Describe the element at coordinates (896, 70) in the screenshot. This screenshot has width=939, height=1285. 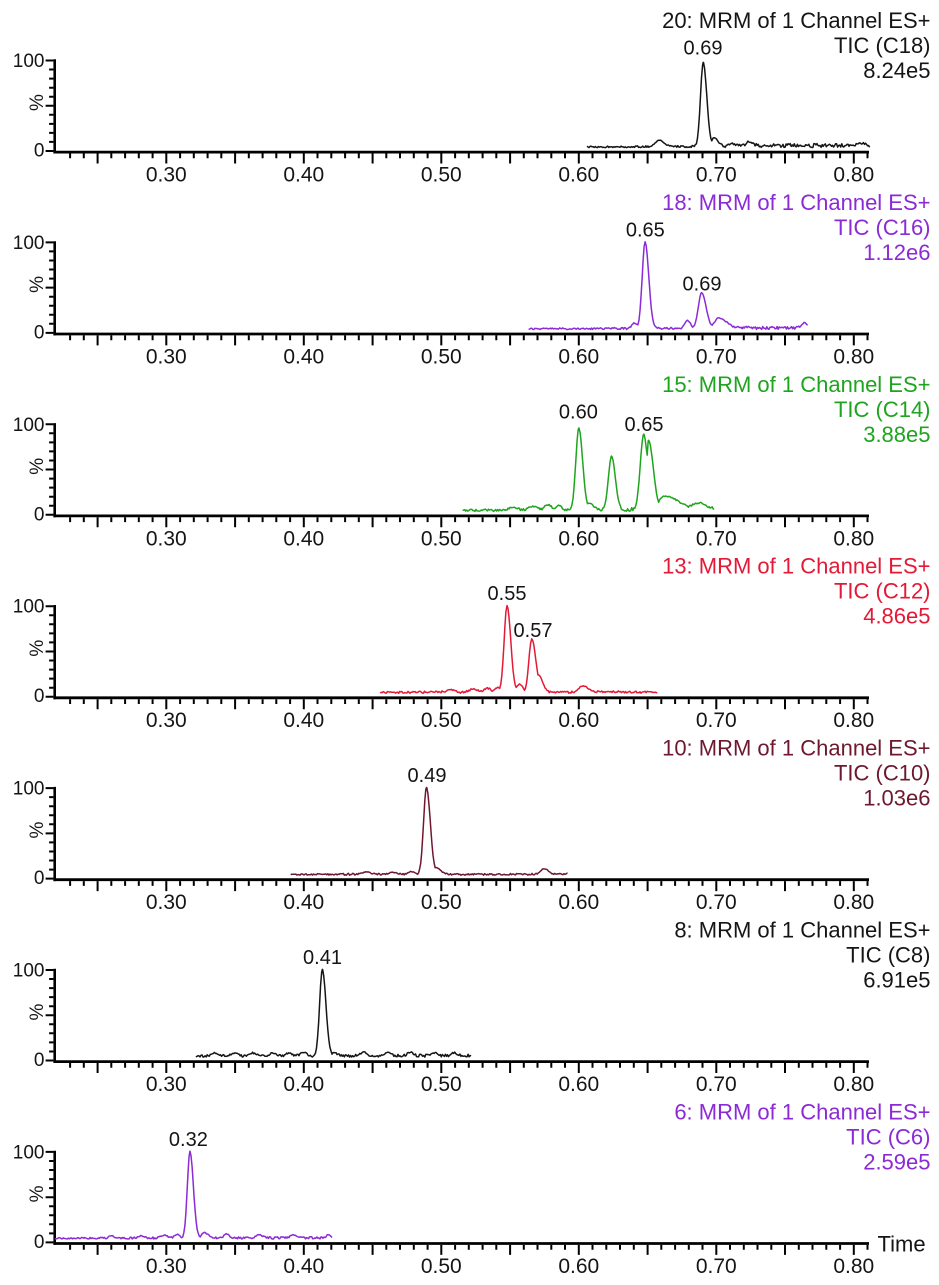
I see `svg-text: 8.24e5` at that location.